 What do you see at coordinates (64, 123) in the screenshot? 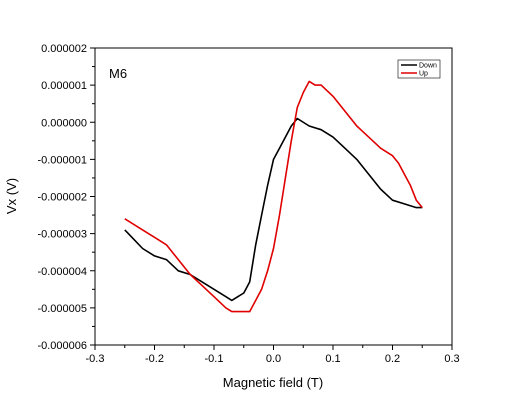
I see `y-tick-label: 0.000000` at bounding box center [64, 123].